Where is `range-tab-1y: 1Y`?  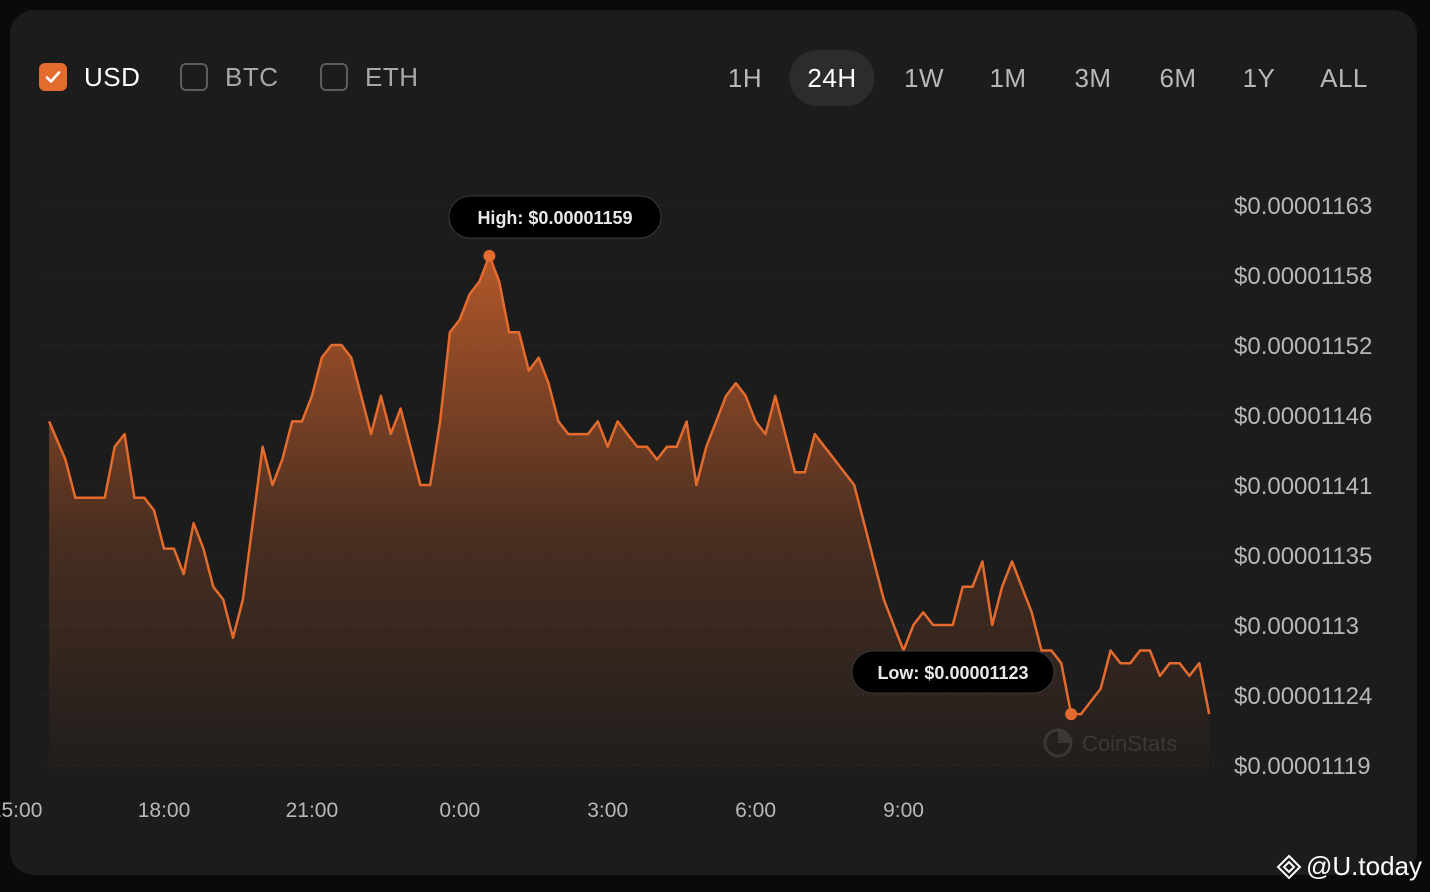
range-tab-1y: 1Y is located at coordinates (1259, 77).